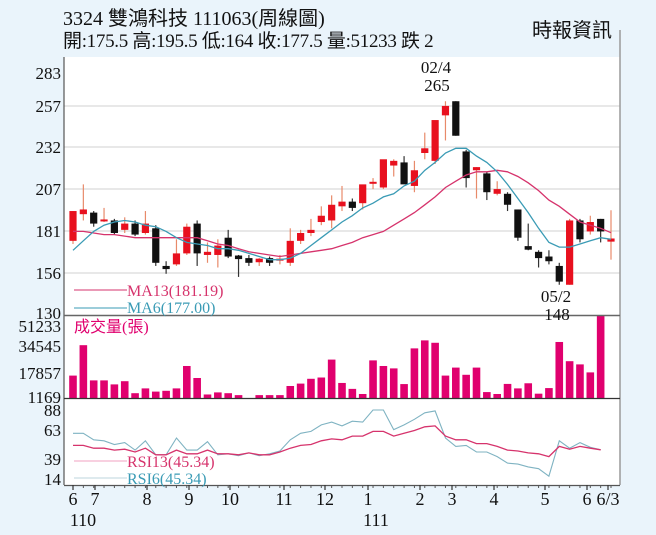 The width and height of the screenshot is (656, 535). I want to click on x-tick-label: 7, so click(95, 499).